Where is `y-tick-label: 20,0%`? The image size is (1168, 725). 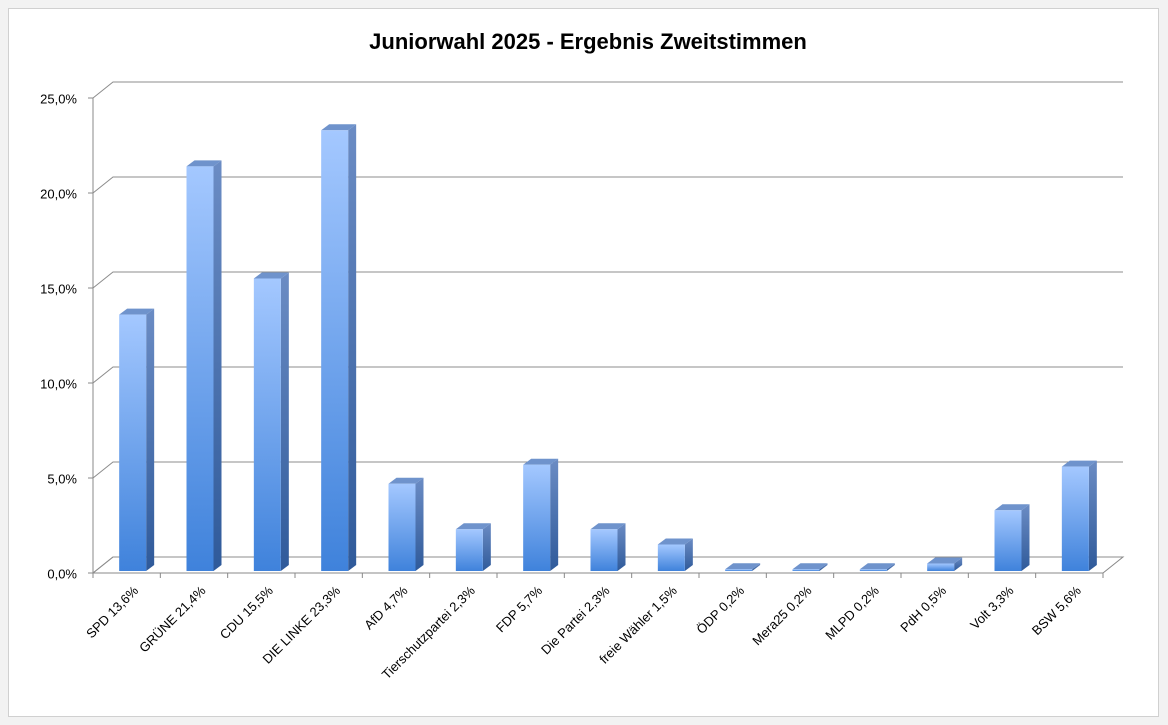
y-tick-label: 20,0% is located at coordinates (58, 193).